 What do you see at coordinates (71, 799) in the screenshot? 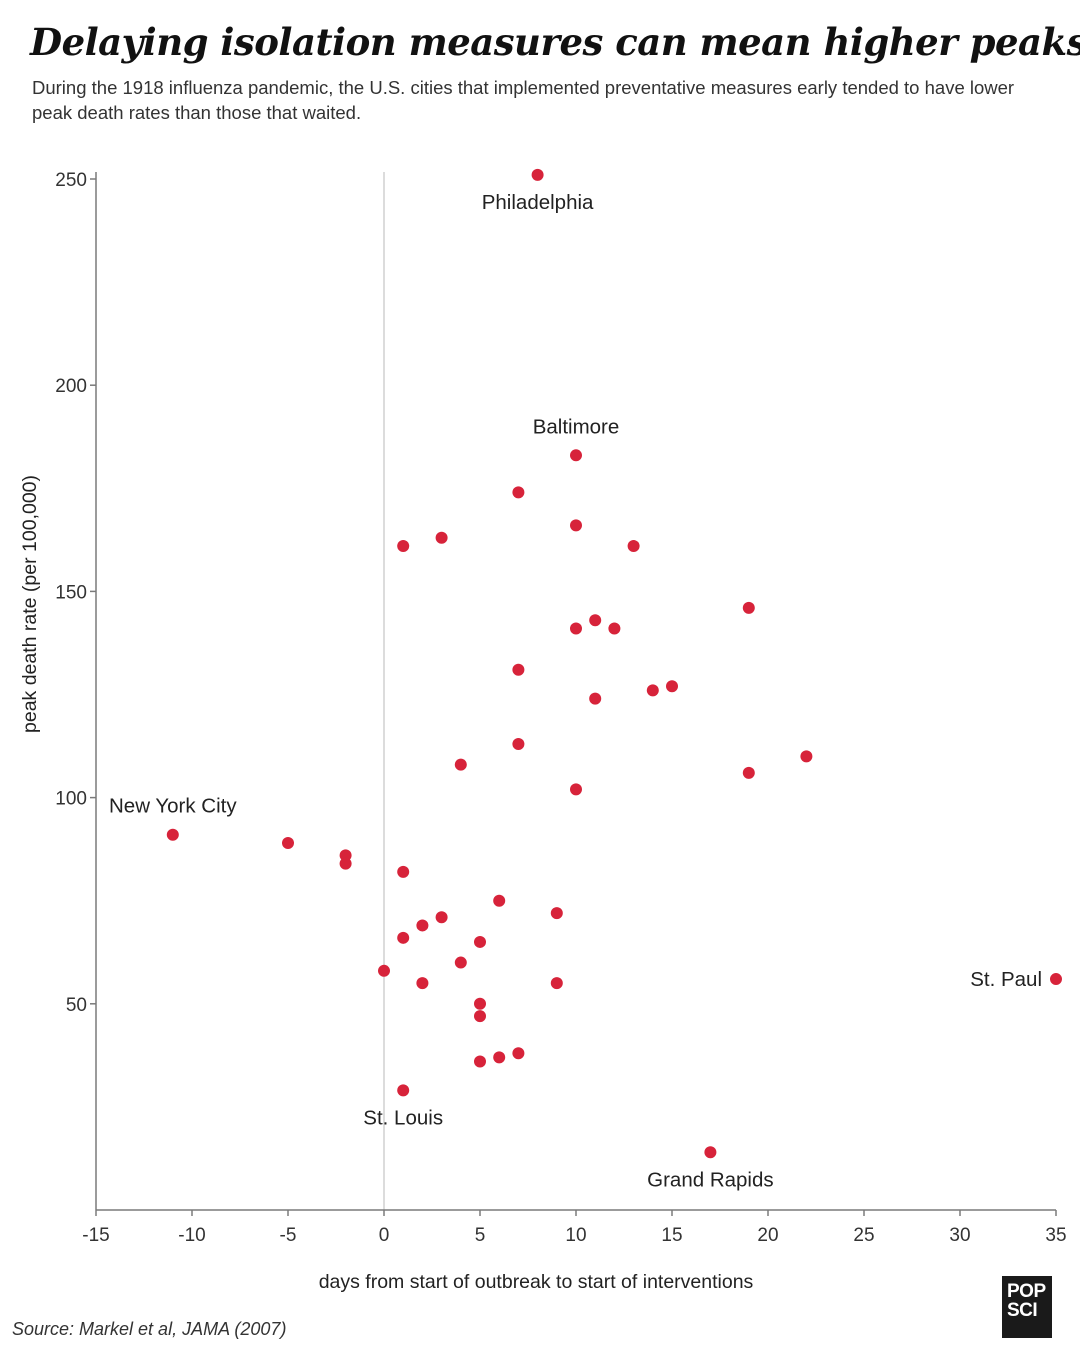
I see `y-tick-label: 100` at bounding box center [71, 799].